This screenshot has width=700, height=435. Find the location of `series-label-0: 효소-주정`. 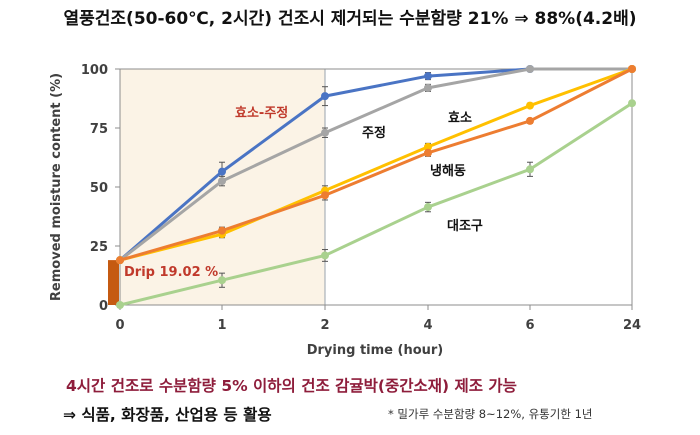

series-label-0: 효소-주정 is located at coordinates (261, 113).